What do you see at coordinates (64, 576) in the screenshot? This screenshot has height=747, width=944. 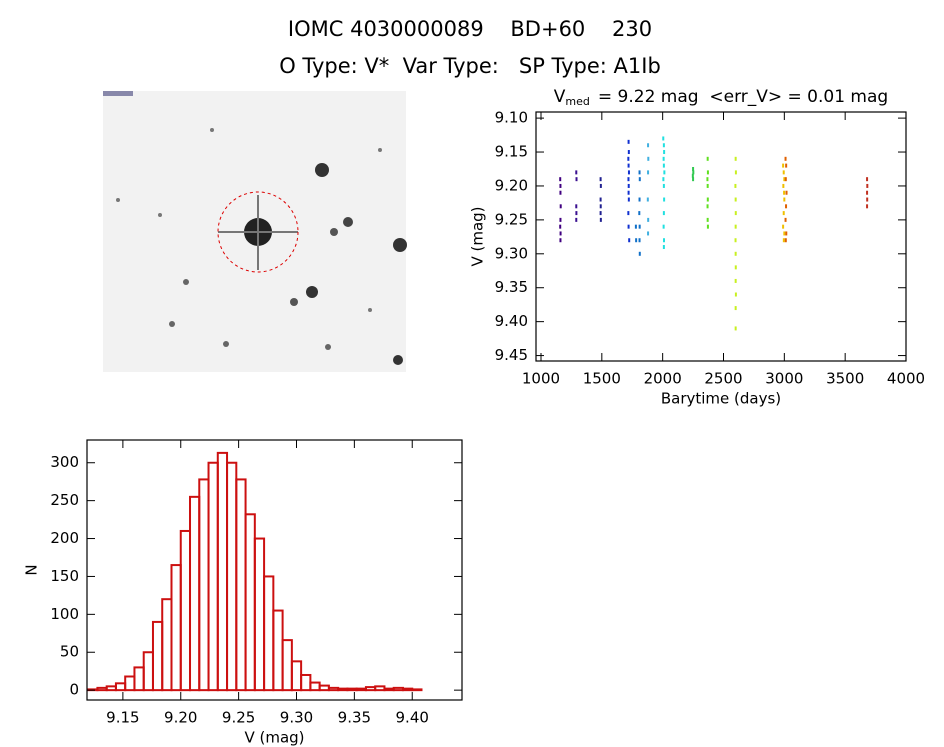 I see `y-tick-label: 150` at bounding box center [64, 576].